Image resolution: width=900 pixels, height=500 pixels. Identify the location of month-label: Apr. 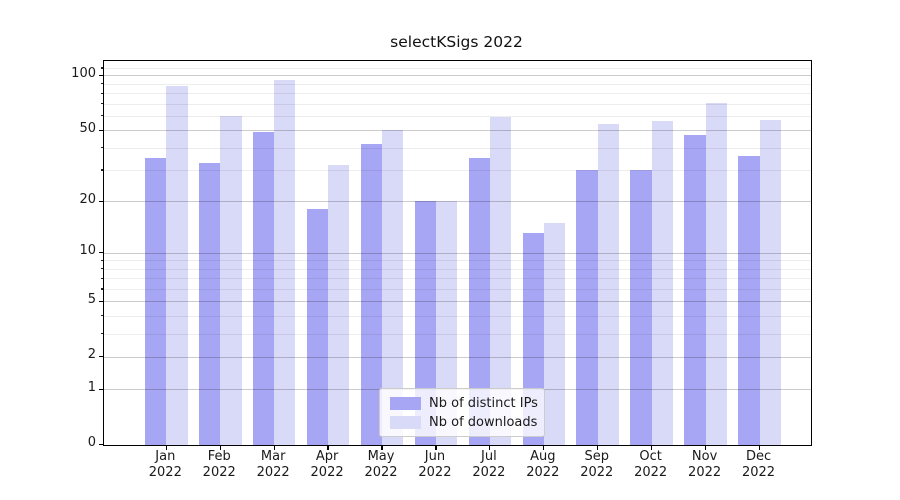
(327, 456).